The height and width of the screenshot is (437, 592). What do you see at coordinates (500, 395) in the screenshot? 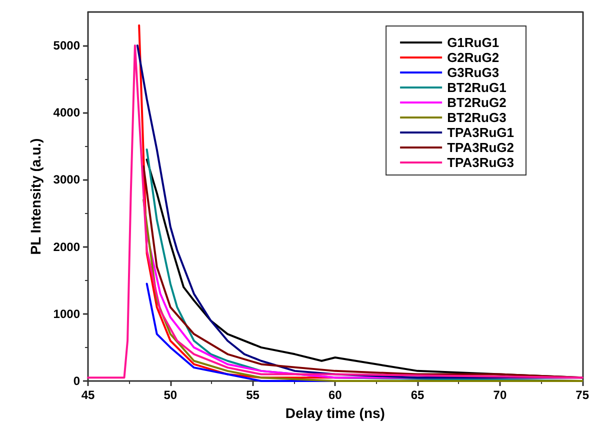
I see `x-tick-label: 70` at bounding box center [500, 395].